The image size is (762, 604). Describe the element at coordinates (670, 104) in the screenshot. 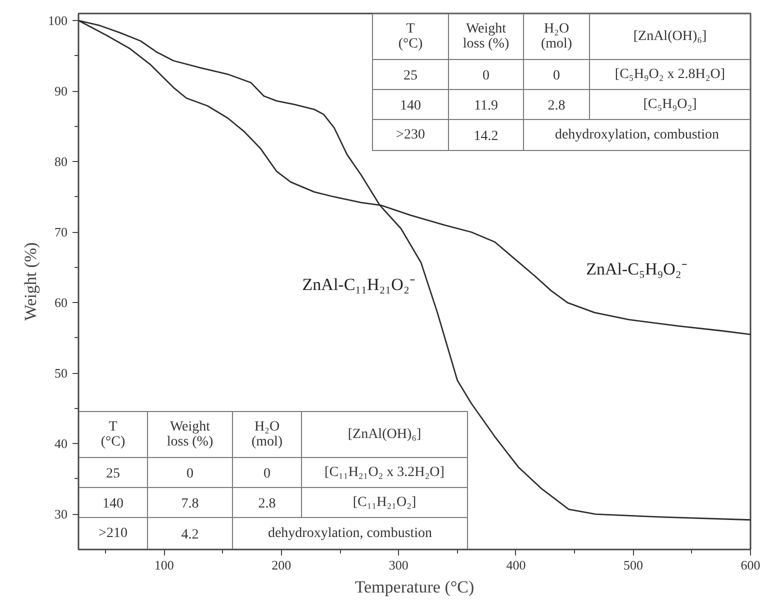

I see `annotation: [C₅H₉O₂]` at that location.